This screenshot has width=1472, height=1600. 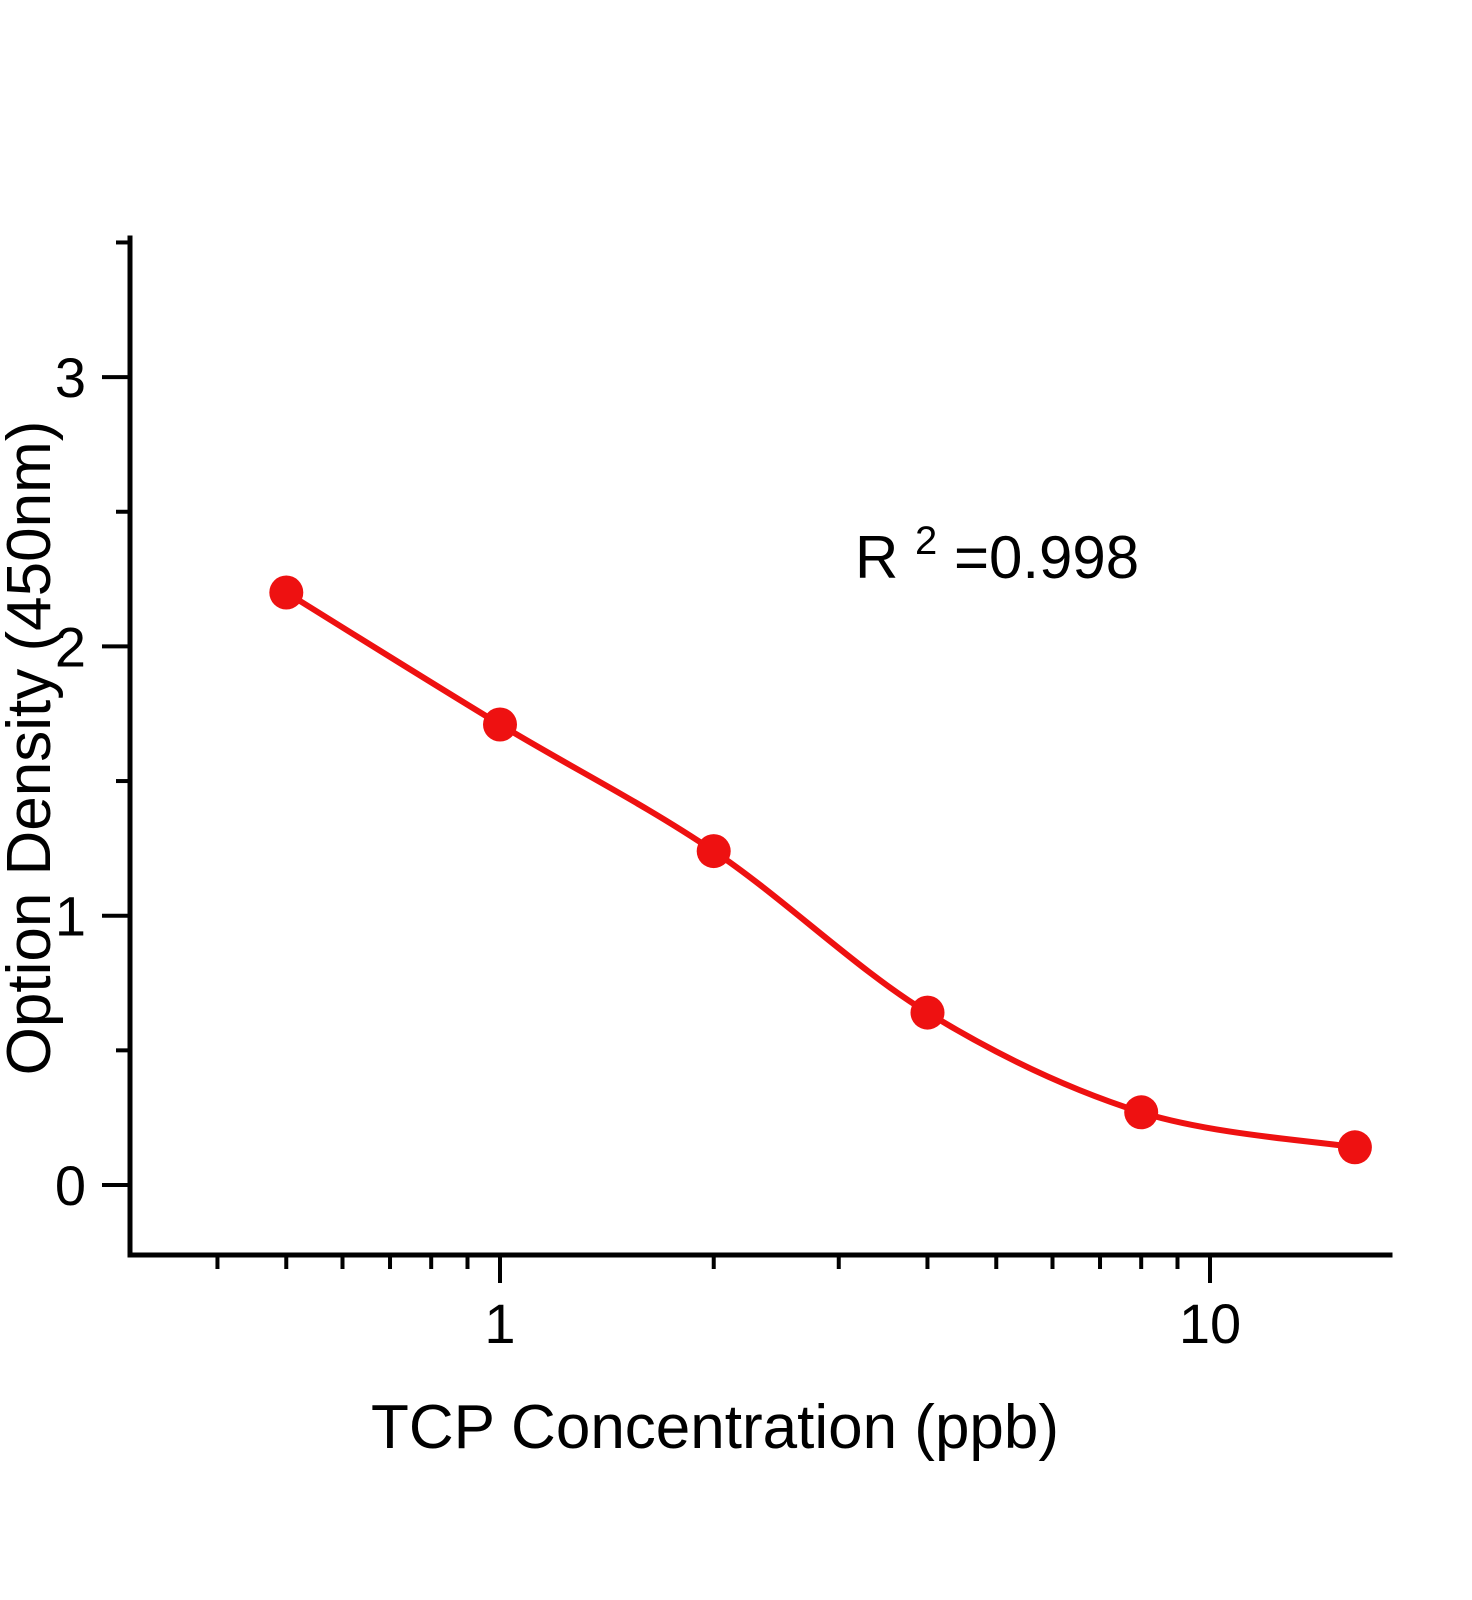 I want to click on r-squared-superscript: 2, so click(x=926, y=541).